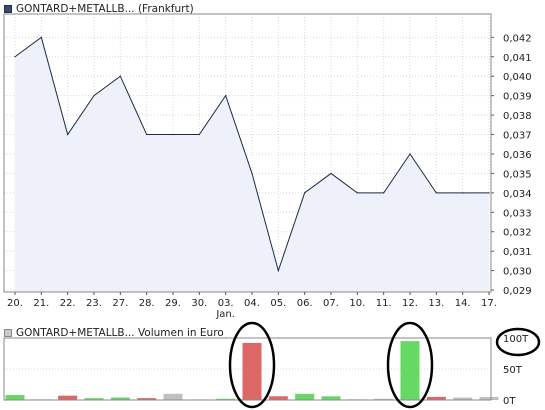 The image size is (545, 410). I want to click on x-tick-label: 12., so click(410, 303).